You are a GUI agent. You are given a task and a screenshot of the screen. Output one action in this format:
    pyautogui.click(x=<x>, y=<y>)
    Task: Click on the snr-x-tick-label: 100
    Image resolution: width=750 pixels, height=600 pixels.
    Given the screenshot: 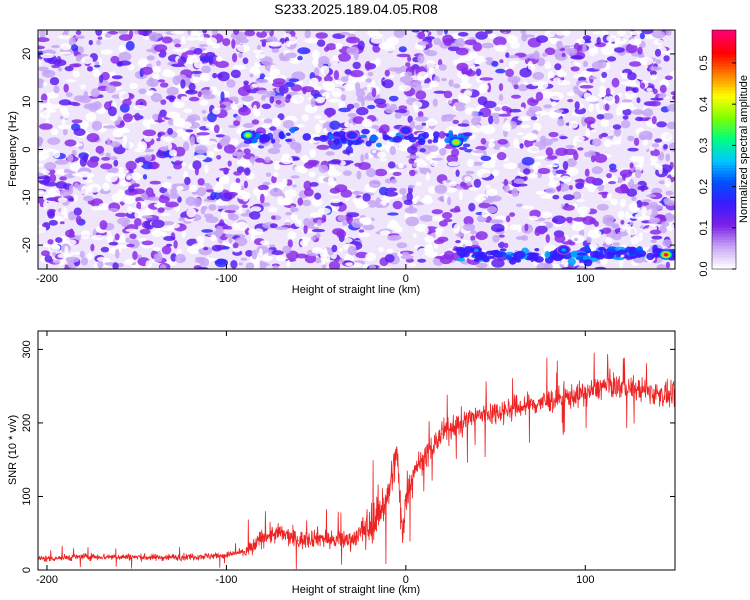 What is the action you would take?
    pyautogui.click(x=585, y=580)
    